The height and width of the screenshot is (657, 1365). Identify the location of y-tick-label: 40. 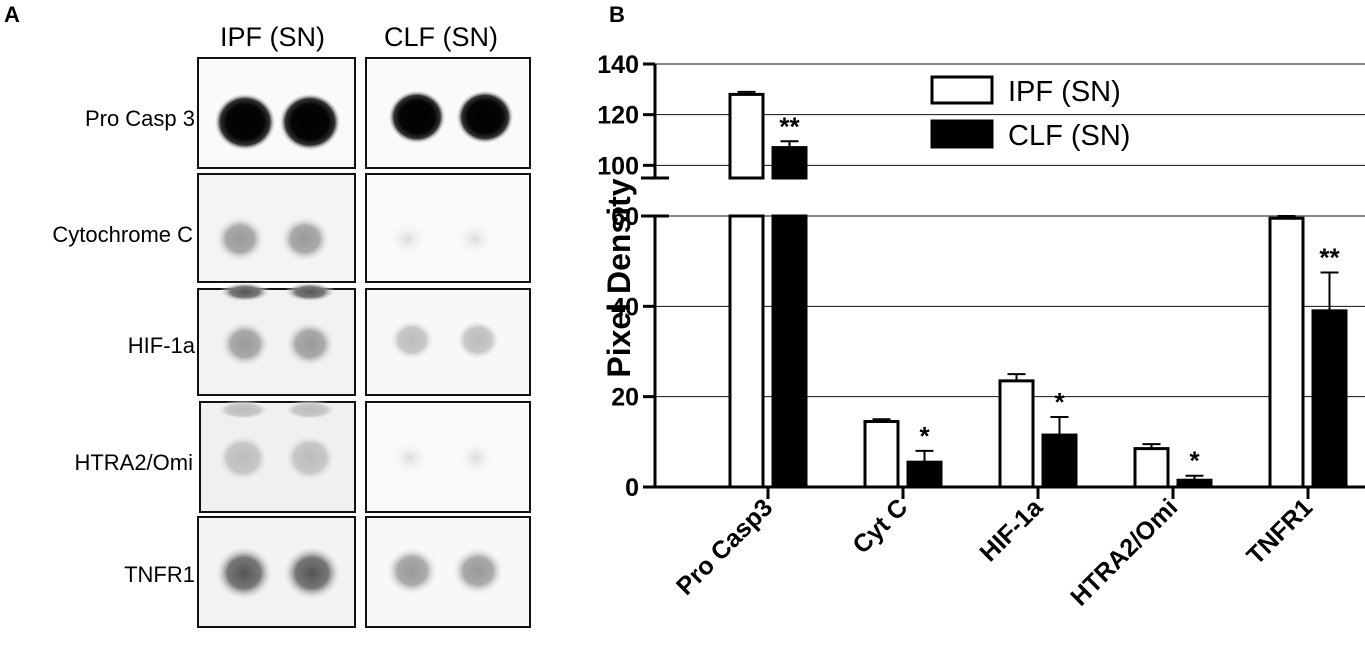
(625, 307).